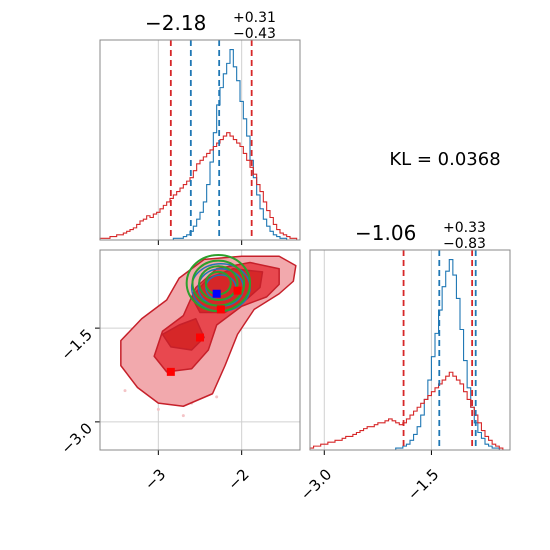 This screenshot has height=550, width=550. I want to click on x-marginal-title: −2.18, so click(175, 23).